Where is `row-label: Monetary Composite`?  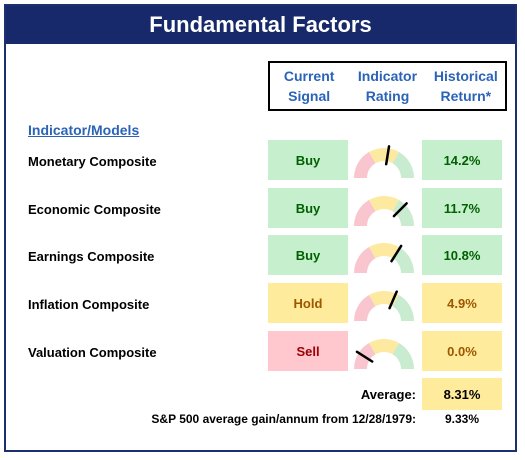
row-label: Monetary Composite is located at coordinates (92, 161).